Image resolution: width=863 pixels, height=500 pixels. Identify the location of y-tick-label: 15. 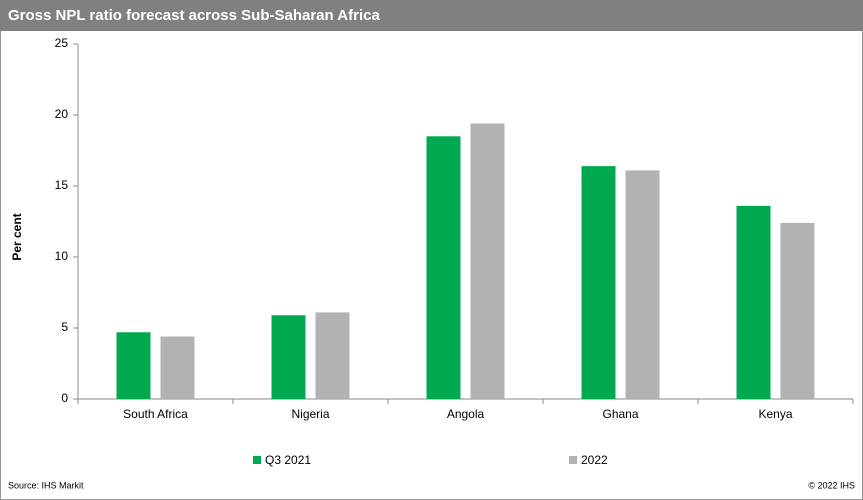
(62, 185).